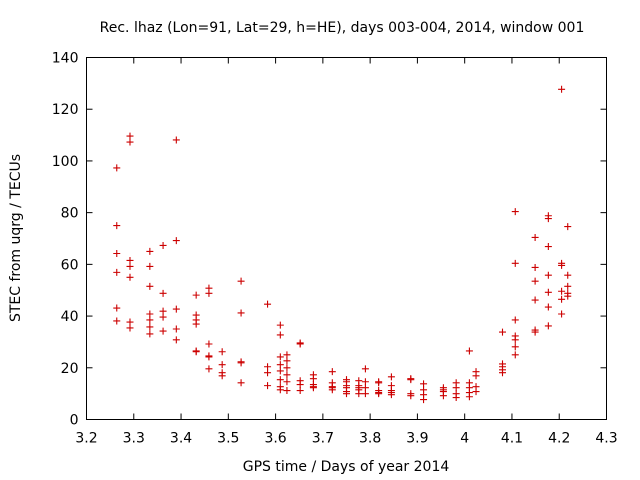 This screenshot has width=640, height=480. Describe the element at coordinates (606, 439) in the screenshot. I see `x-tick-label: 4.3` at that location.